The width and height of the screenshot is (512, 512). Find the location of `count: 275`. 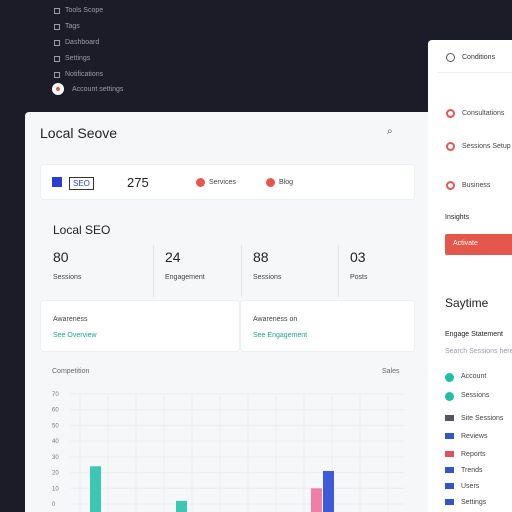

count: 275 is located at coordinates (138, 182).